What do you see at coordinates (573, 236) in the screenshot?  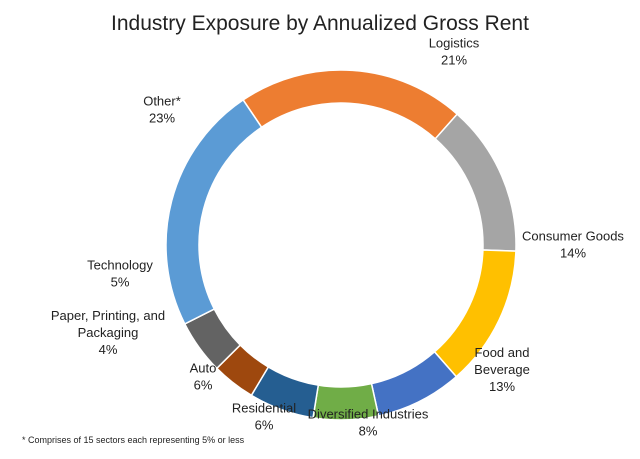 I see `slice-category-label: Consumer Goods` at bounding box center [573, 236].